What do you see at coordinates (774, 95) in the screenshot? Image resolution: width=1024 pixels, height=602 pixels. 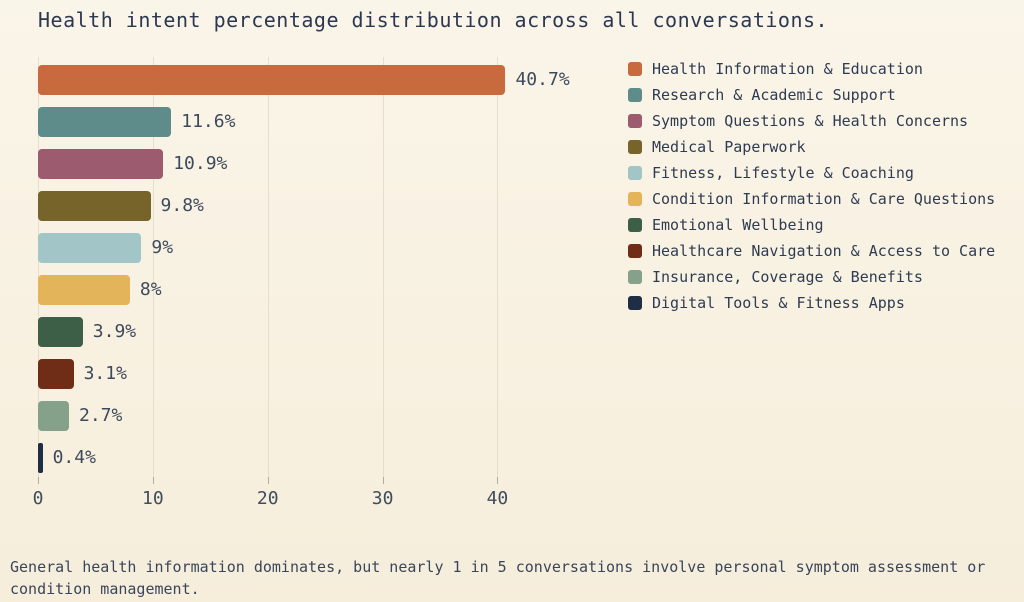 I see `legend-item-label: Research & Academic Support` at bounding box center [774, 95].